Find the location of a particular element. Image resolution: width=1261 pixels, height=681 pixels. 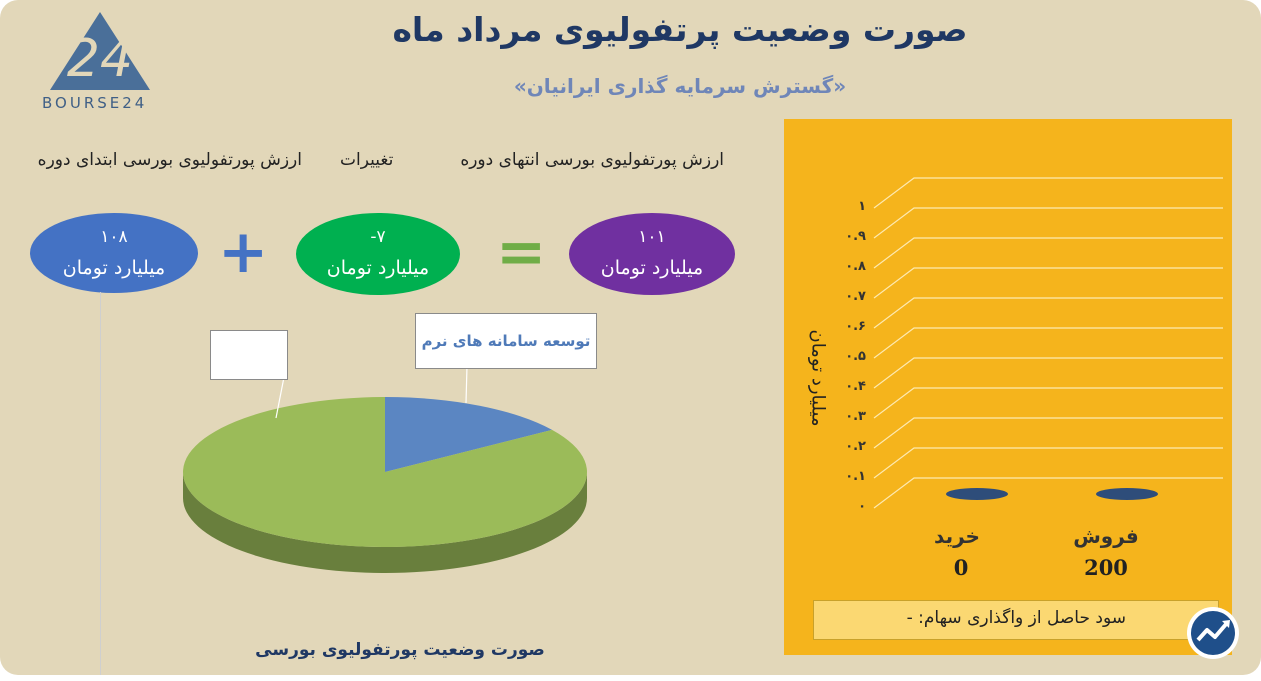

bar-category-sell: فروش is located at coordinates (1106, 536).